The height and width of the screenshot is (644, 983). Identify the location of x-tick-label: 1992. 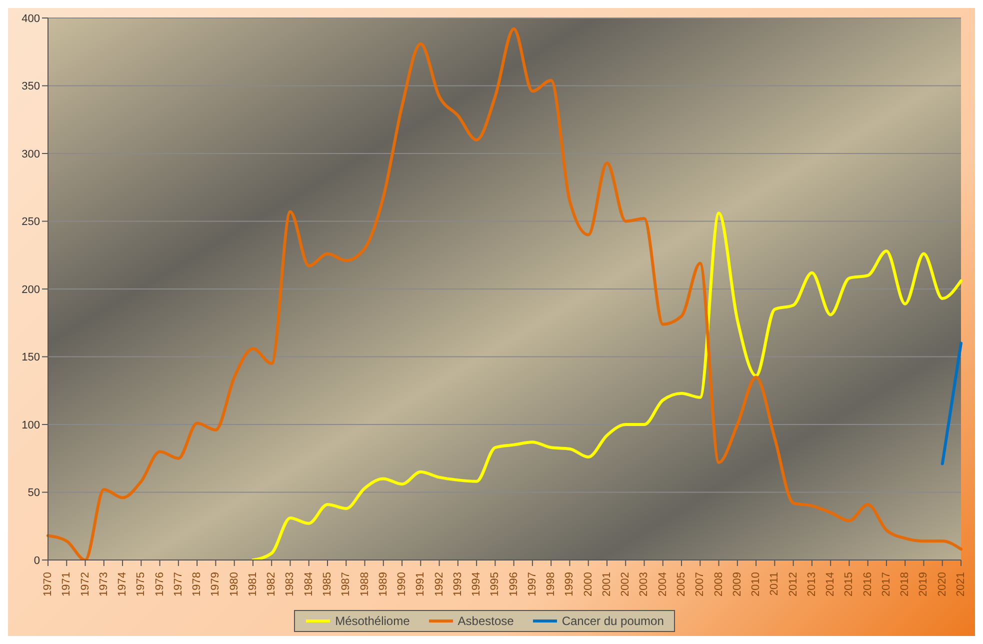
(439, 584).